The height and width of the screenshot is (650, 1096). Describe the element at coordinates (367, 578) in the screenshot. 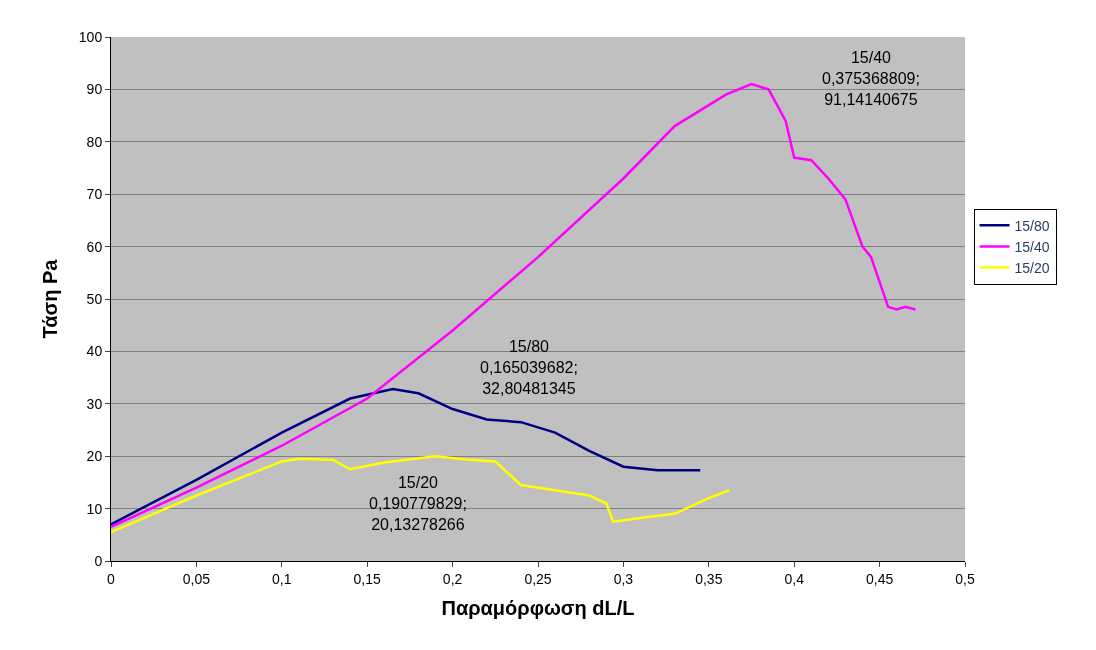

I see `x-tick-label: 0,15` at that location.